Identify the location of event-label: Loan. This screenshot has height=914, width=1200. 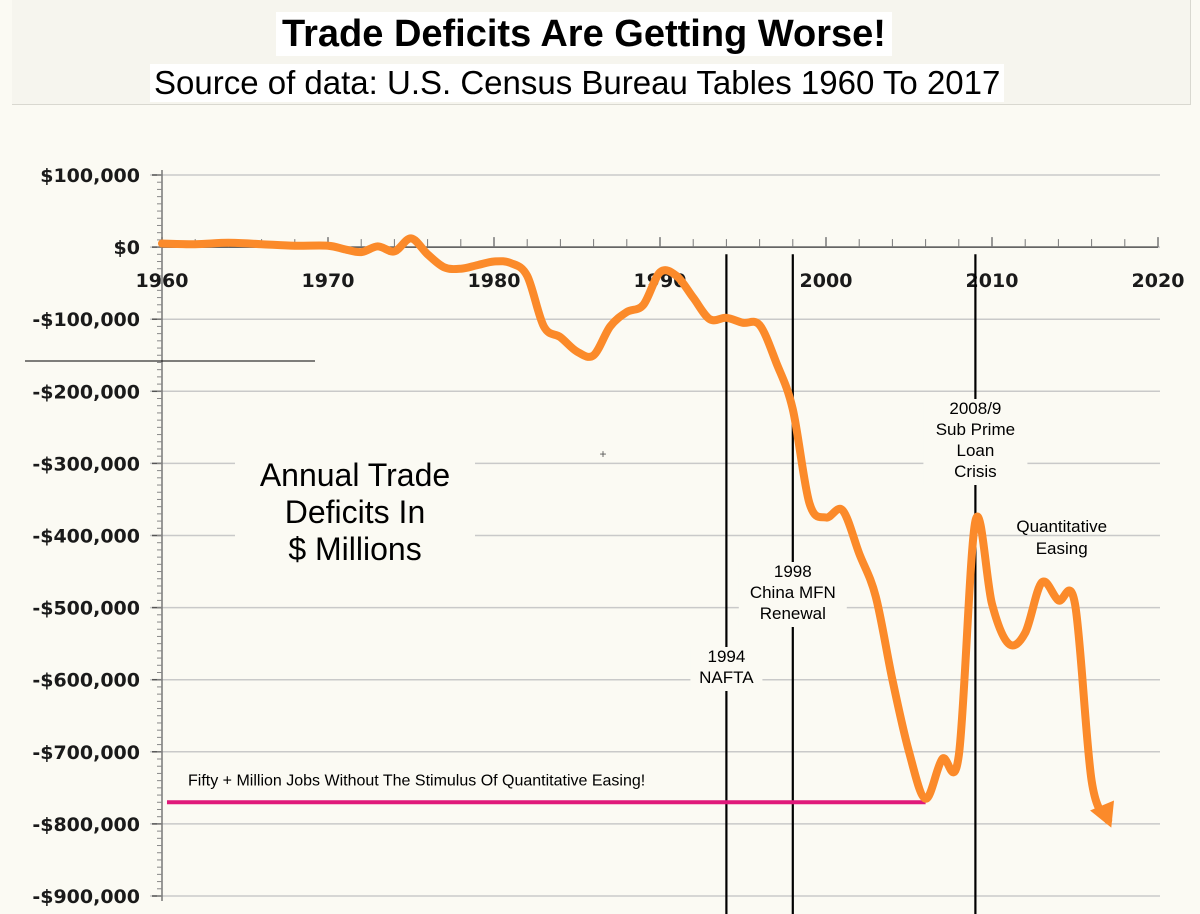
(975, 450).